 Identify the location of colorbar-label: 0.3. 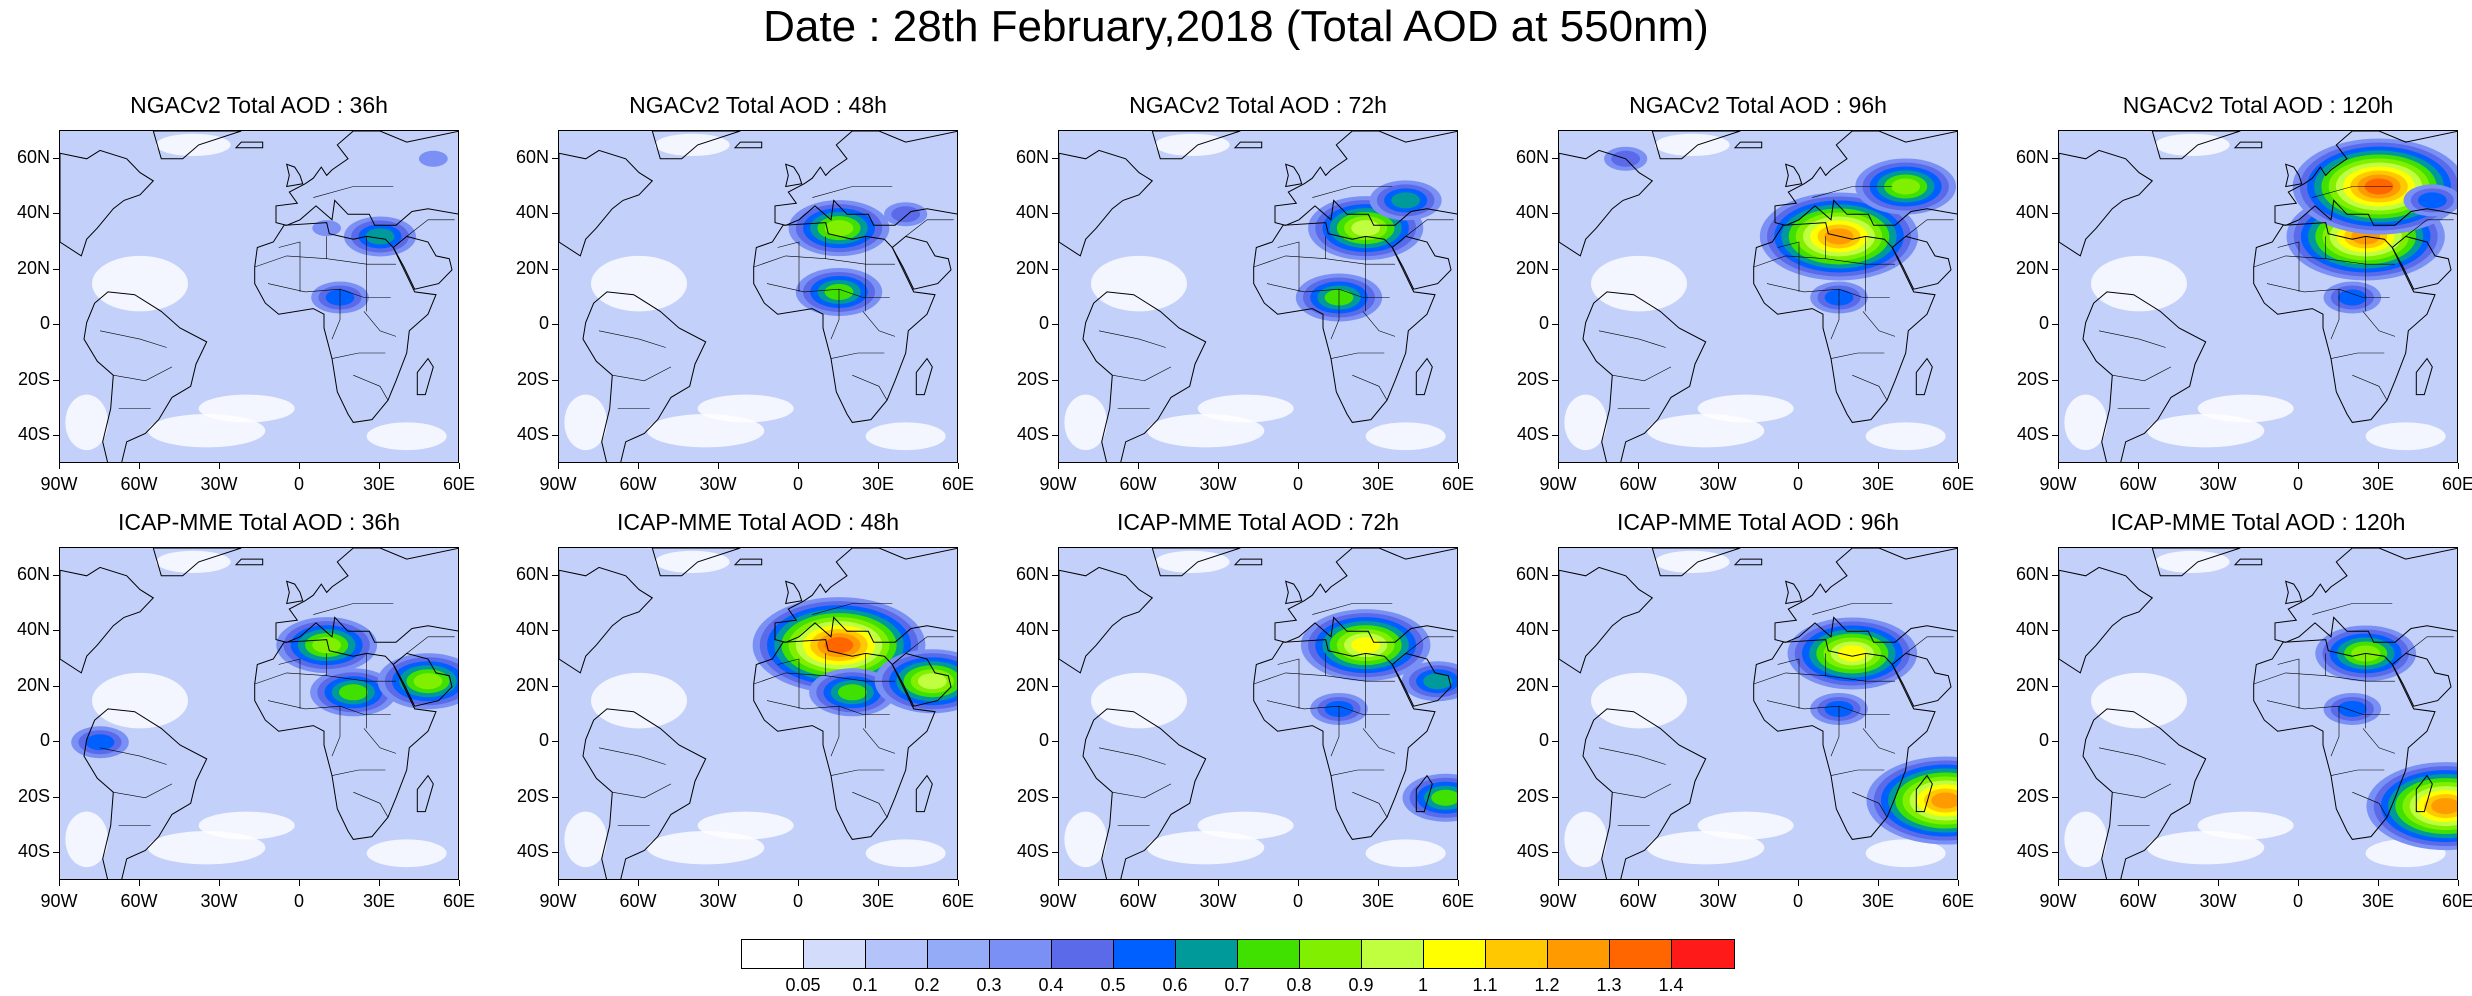
(989, 985).